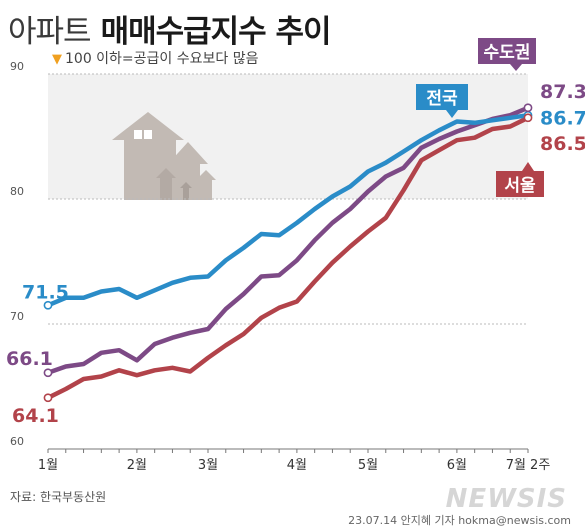 This screenshot has width=585, height=532. Describe the element at coordinates (45, 292) in the screenshot. I see `series-start-label: 71.5` at that location.